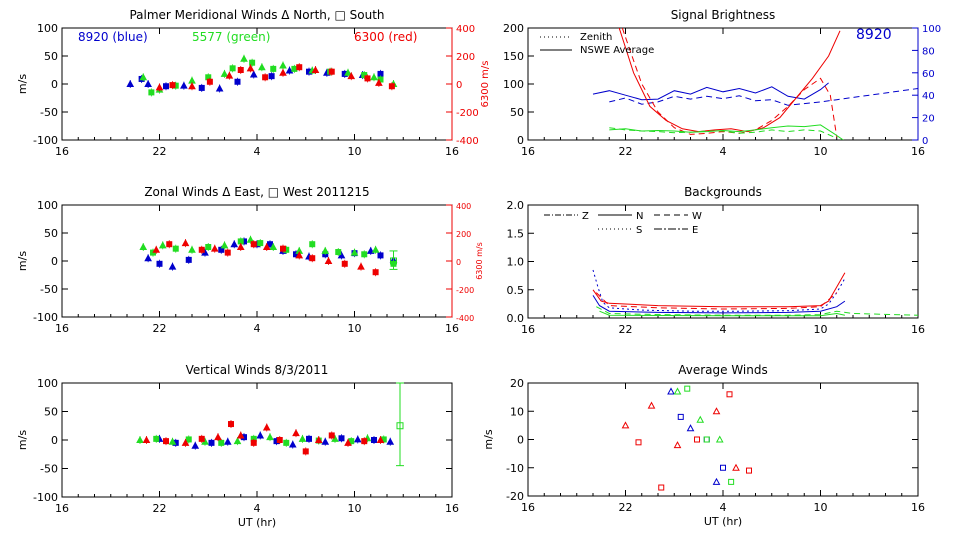  What do you see at coordinates (465, 57) in the screenshot?
I see `right-tick-label: 200` at bounding box center [465, 57].